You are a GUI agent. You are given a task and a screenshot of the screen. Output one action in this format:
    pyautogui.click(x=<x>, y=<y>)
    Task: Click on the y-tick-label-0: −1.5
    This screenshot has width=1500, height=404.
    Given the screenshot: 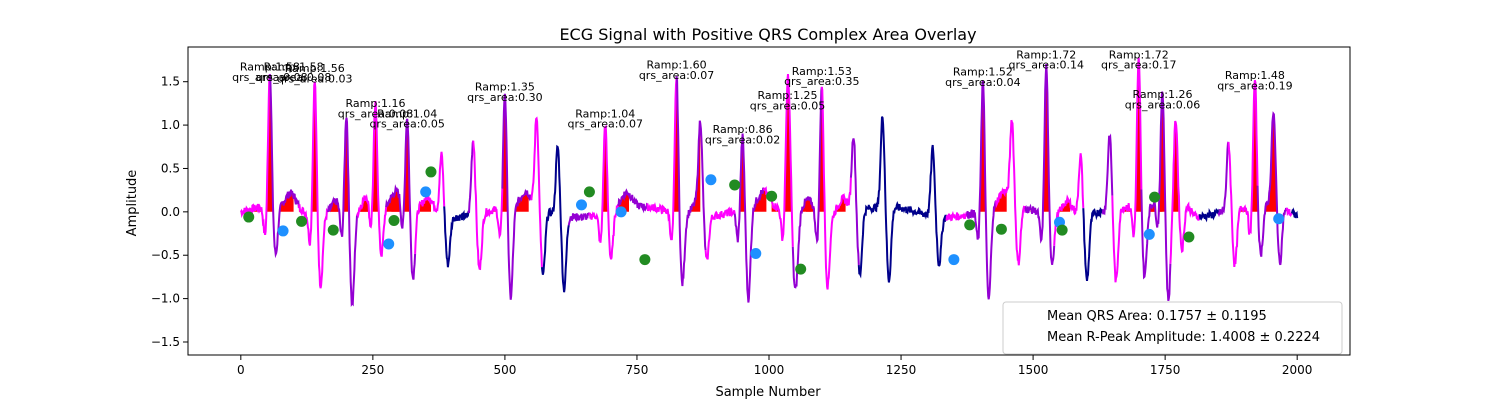 What is the action you would take?
    pyautogui.click(x=165, y=342)
    